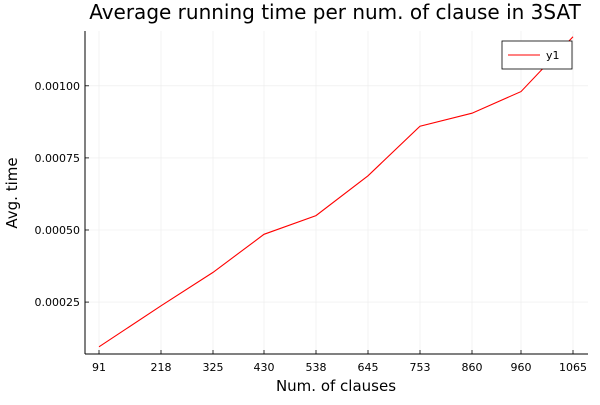 This screenshot has width=600, height=405. What do you see at coordinates (161, 367) in the screenshot?
I see `x-tick-label: 218` at bounding box center [161, 367].